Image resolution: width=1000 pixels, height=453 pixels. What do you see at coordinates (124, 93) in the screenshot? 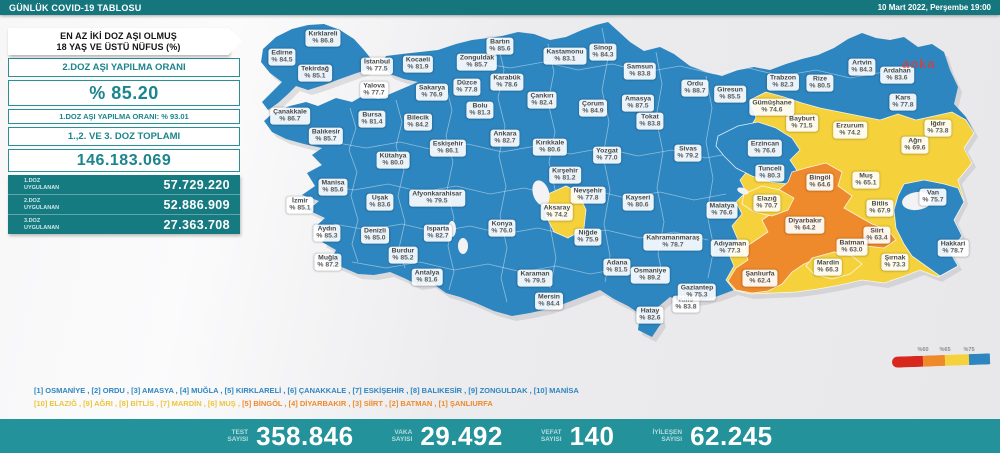
I see `dose2-rate-value: % 85.20` at bounding box center [124, 93].